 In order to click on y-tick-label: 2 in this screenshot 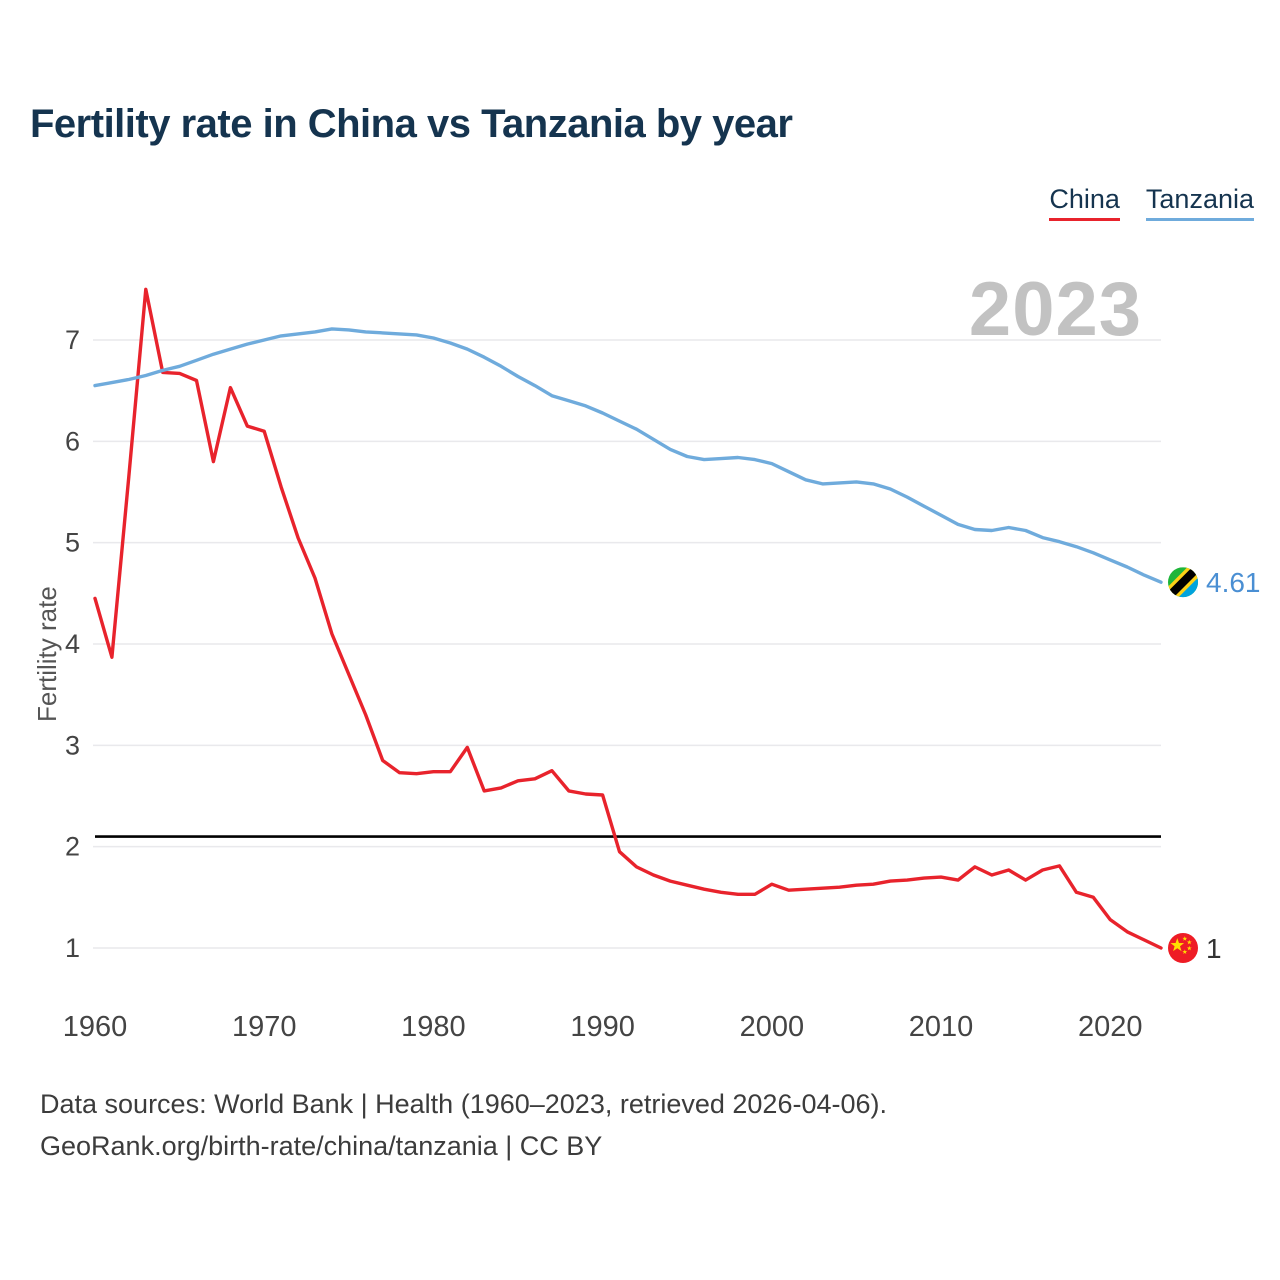, I will do `click(72, 847)`.